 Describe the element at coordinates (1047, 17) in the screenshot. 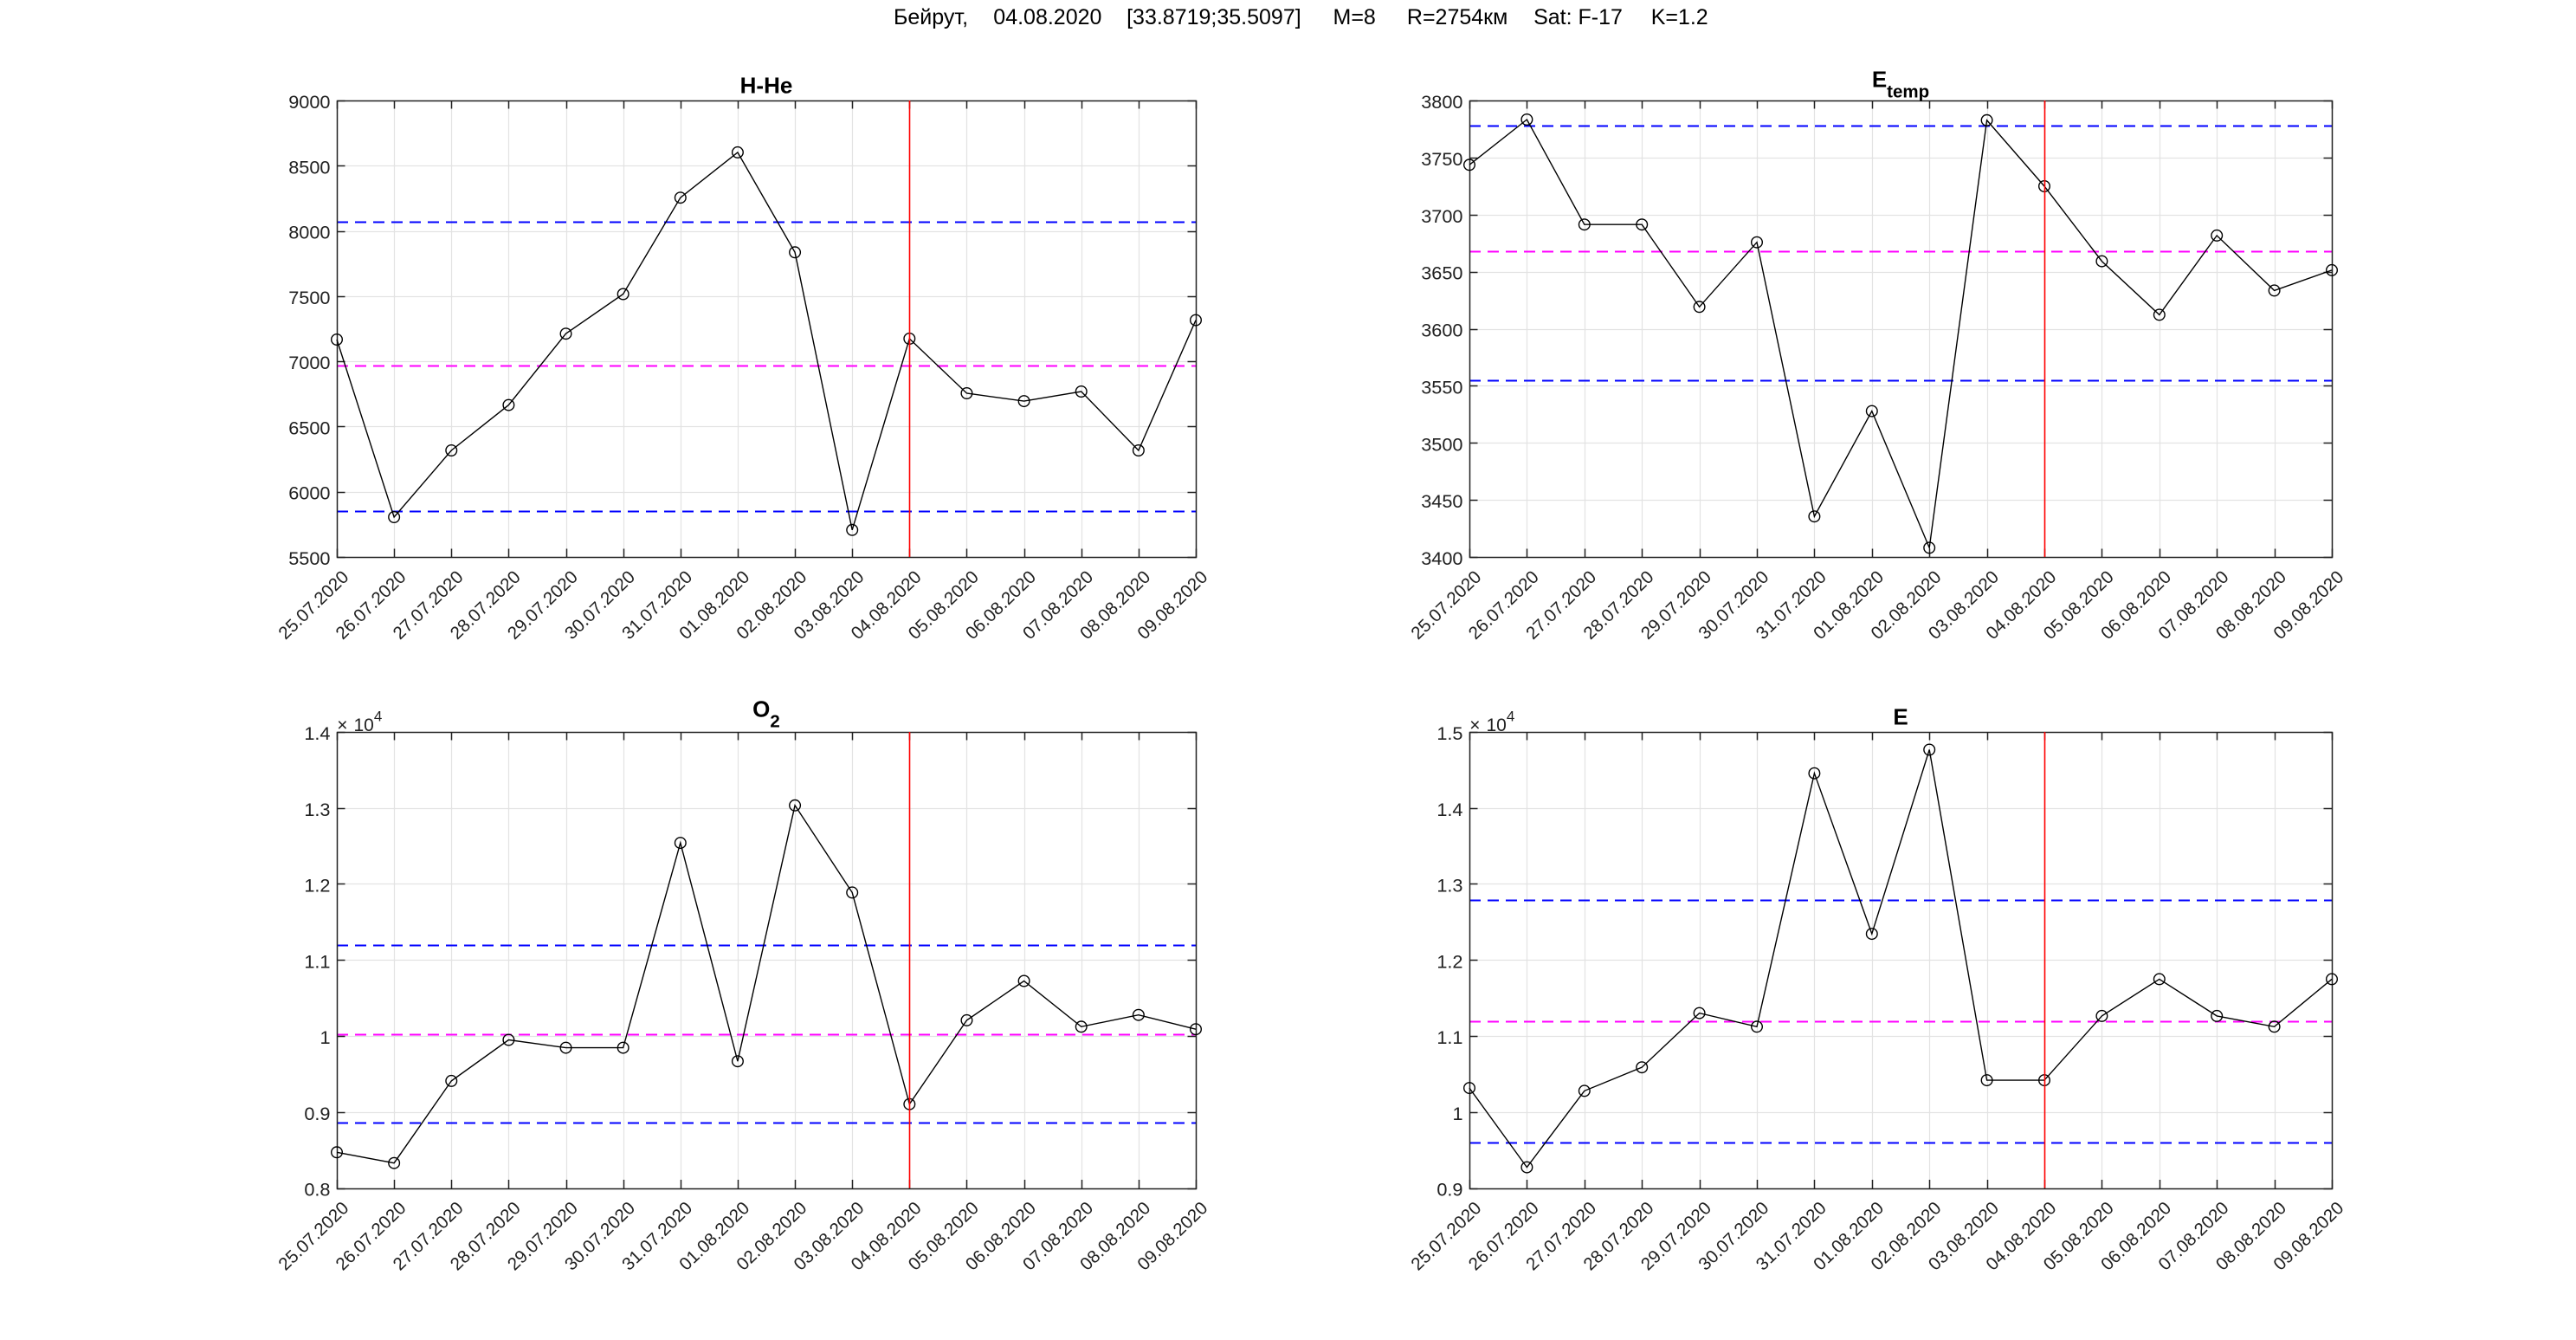

I see `svg-text: 04.08.2020` at that location.